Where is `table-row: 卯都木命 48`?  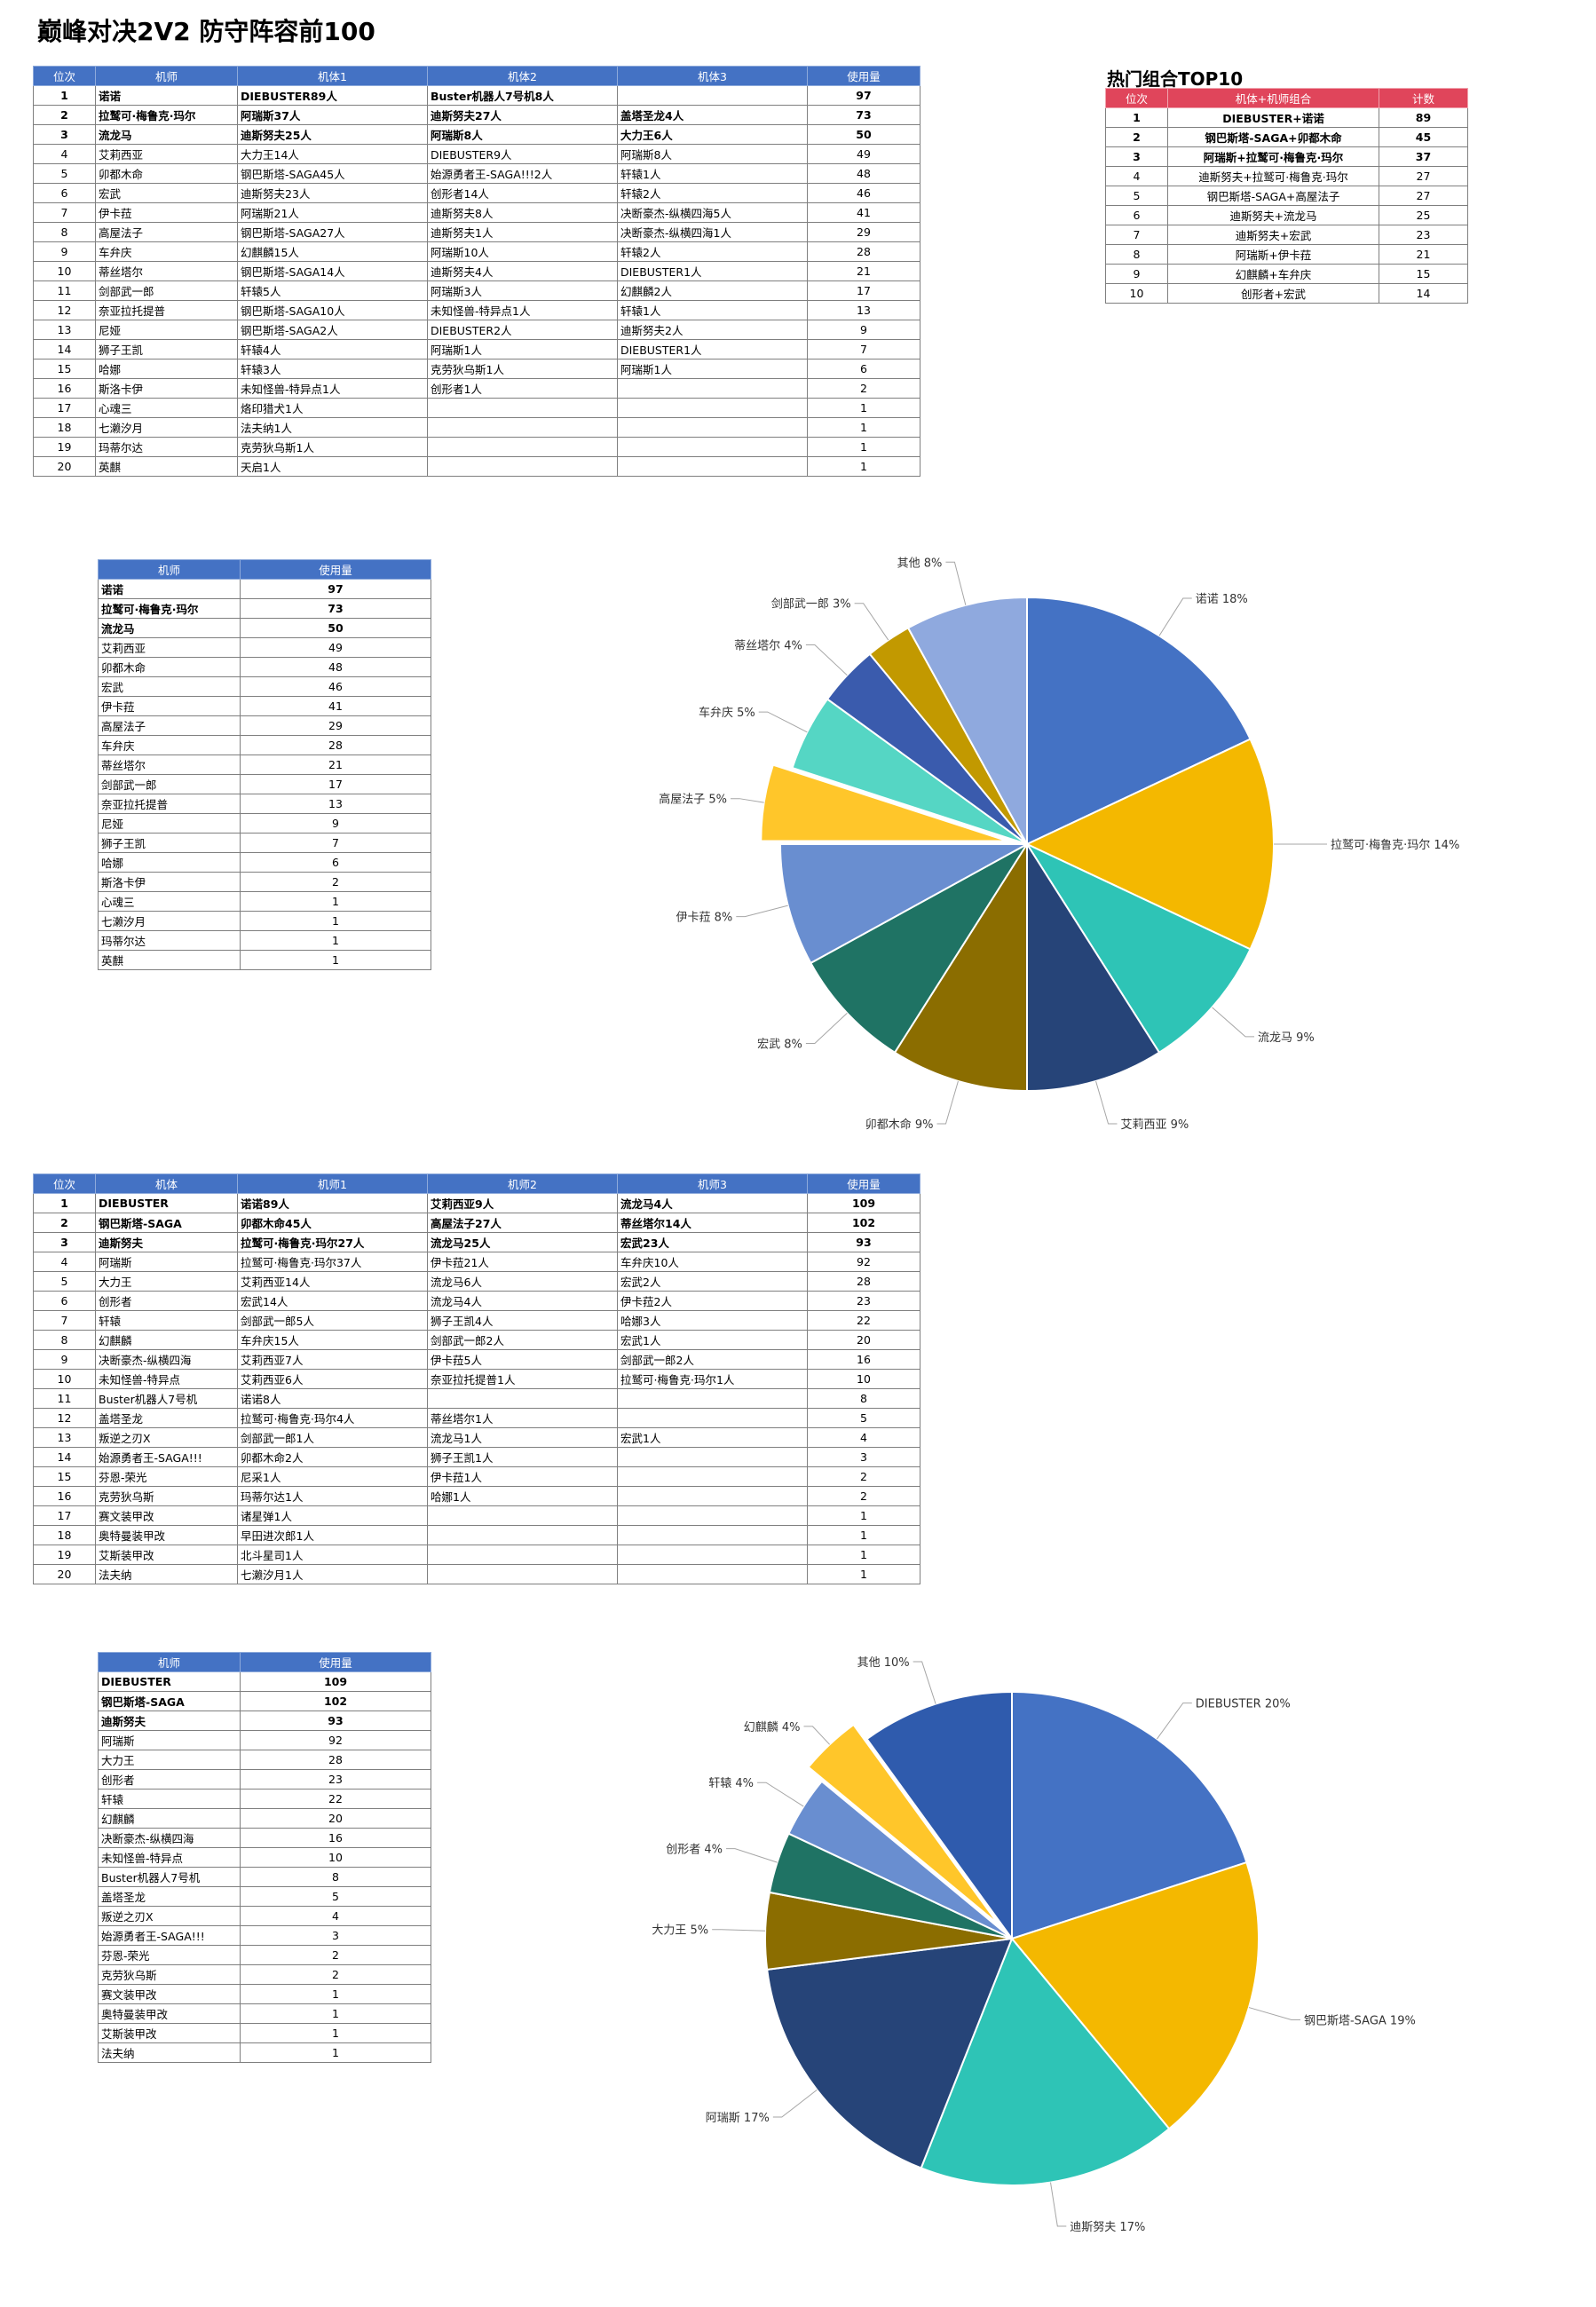
table-row: 卯都木命 48 is located at coordinates (264, 667).